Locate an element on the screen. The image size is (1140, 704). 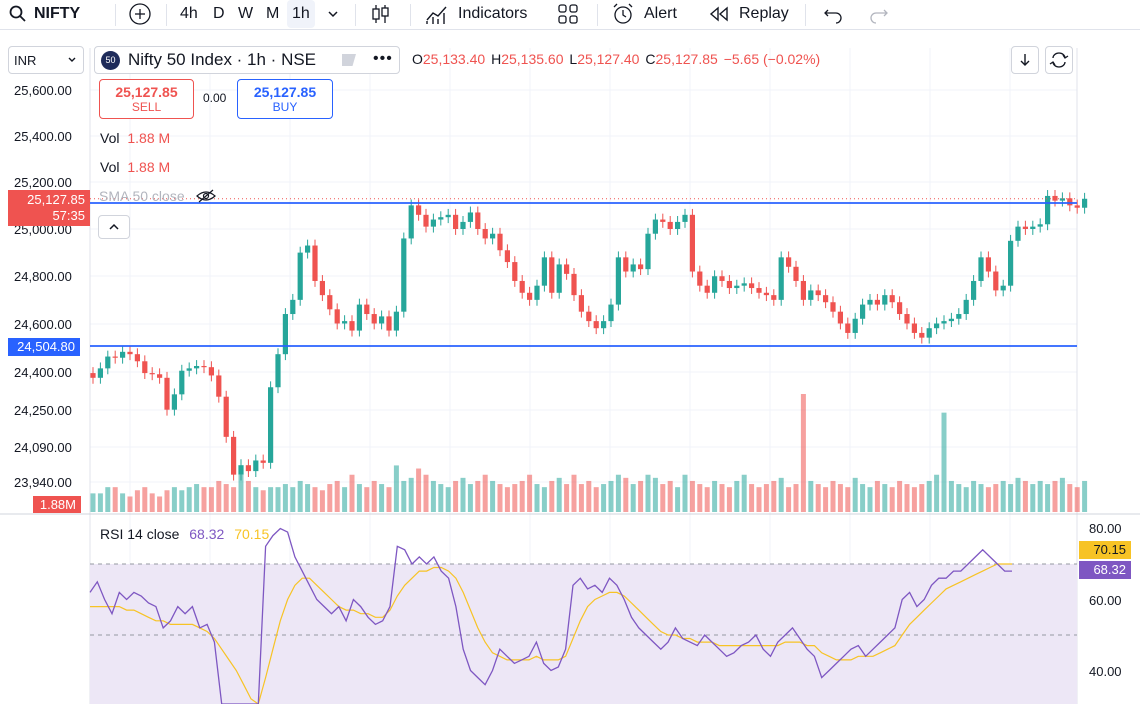
collapse-legend-button is located at coordinates (114, 227).